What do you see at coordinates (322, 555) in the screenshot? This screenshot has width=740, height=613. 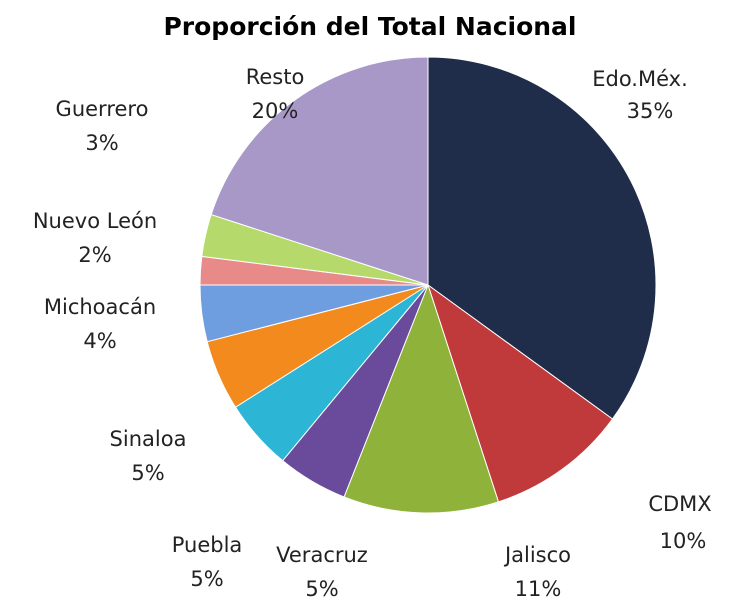 I see `slice-label: Veracruz` at bounding box center [322, 555].